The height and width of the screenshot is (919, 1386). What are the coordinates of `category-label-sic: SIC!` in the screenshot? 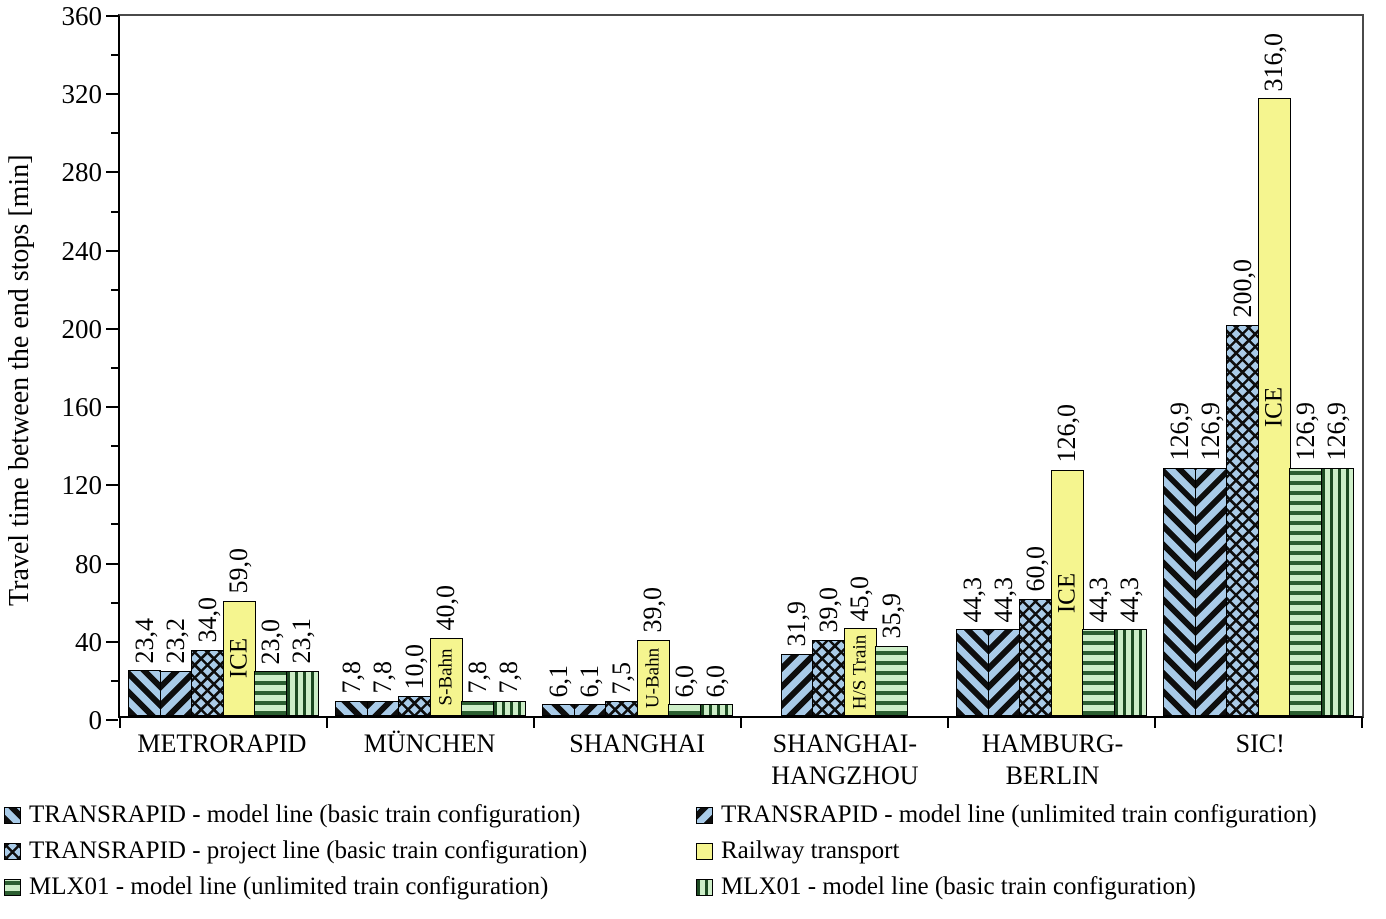 It's located at (1260, 759).